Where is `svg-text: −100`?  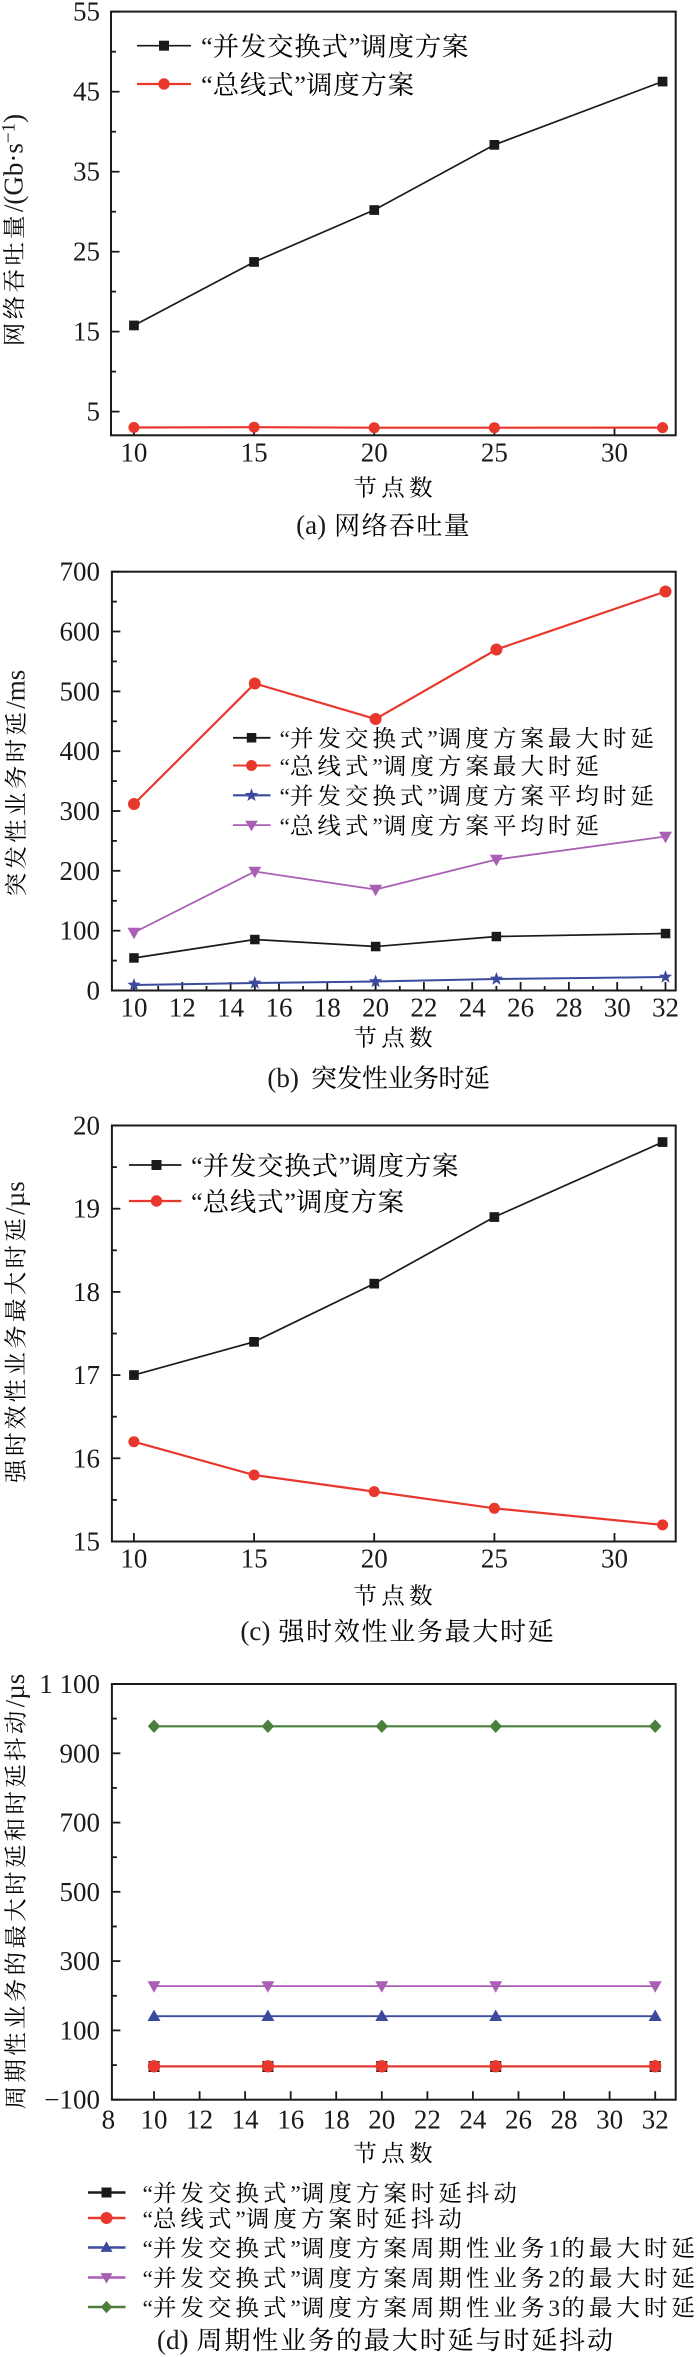
svg-text: −100 is located at coordinates (72, 2100).